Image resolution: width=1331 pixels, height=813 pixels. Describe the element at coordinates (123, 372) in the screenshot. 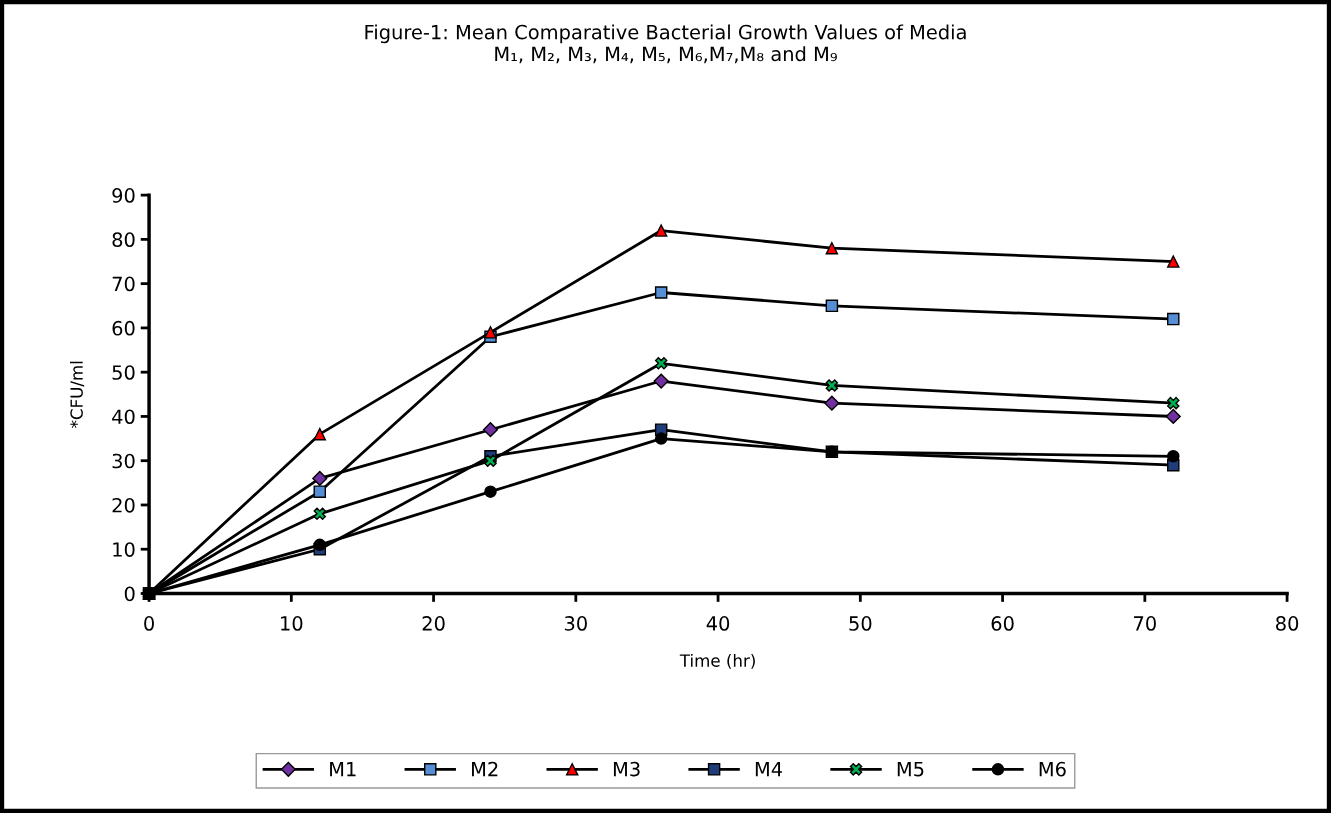

I see `y-tick-label: 50` at that location.